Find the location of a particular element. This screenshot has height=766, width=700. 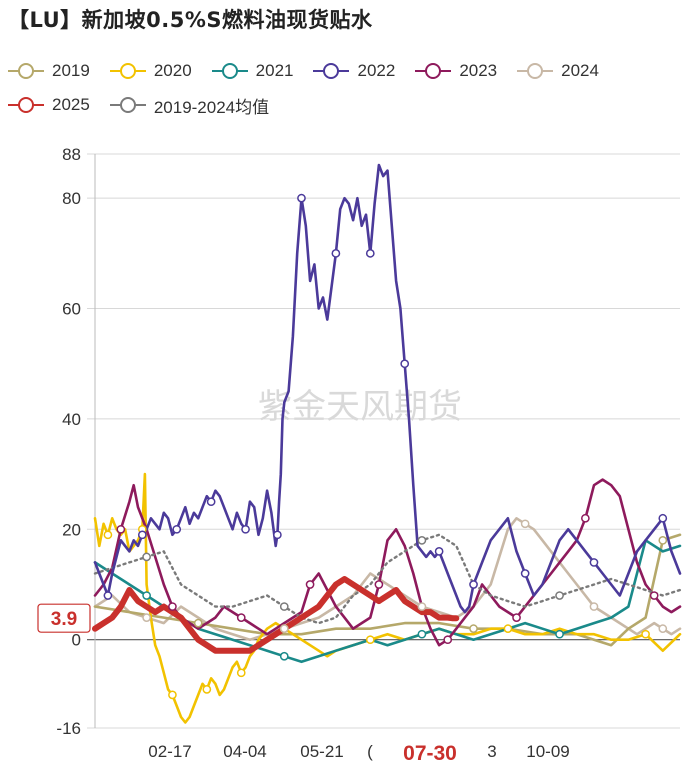

legend-row-1: 2019 2020 2021 2022 2023 2024 is located at coordinates (353, 71).